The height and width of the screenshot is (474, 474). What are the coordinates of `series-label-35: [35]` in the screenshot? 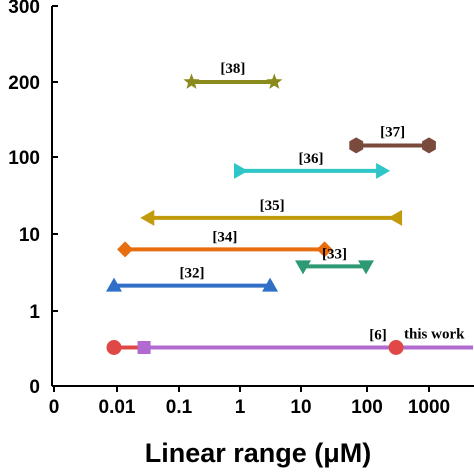 It's located at (272, 206).